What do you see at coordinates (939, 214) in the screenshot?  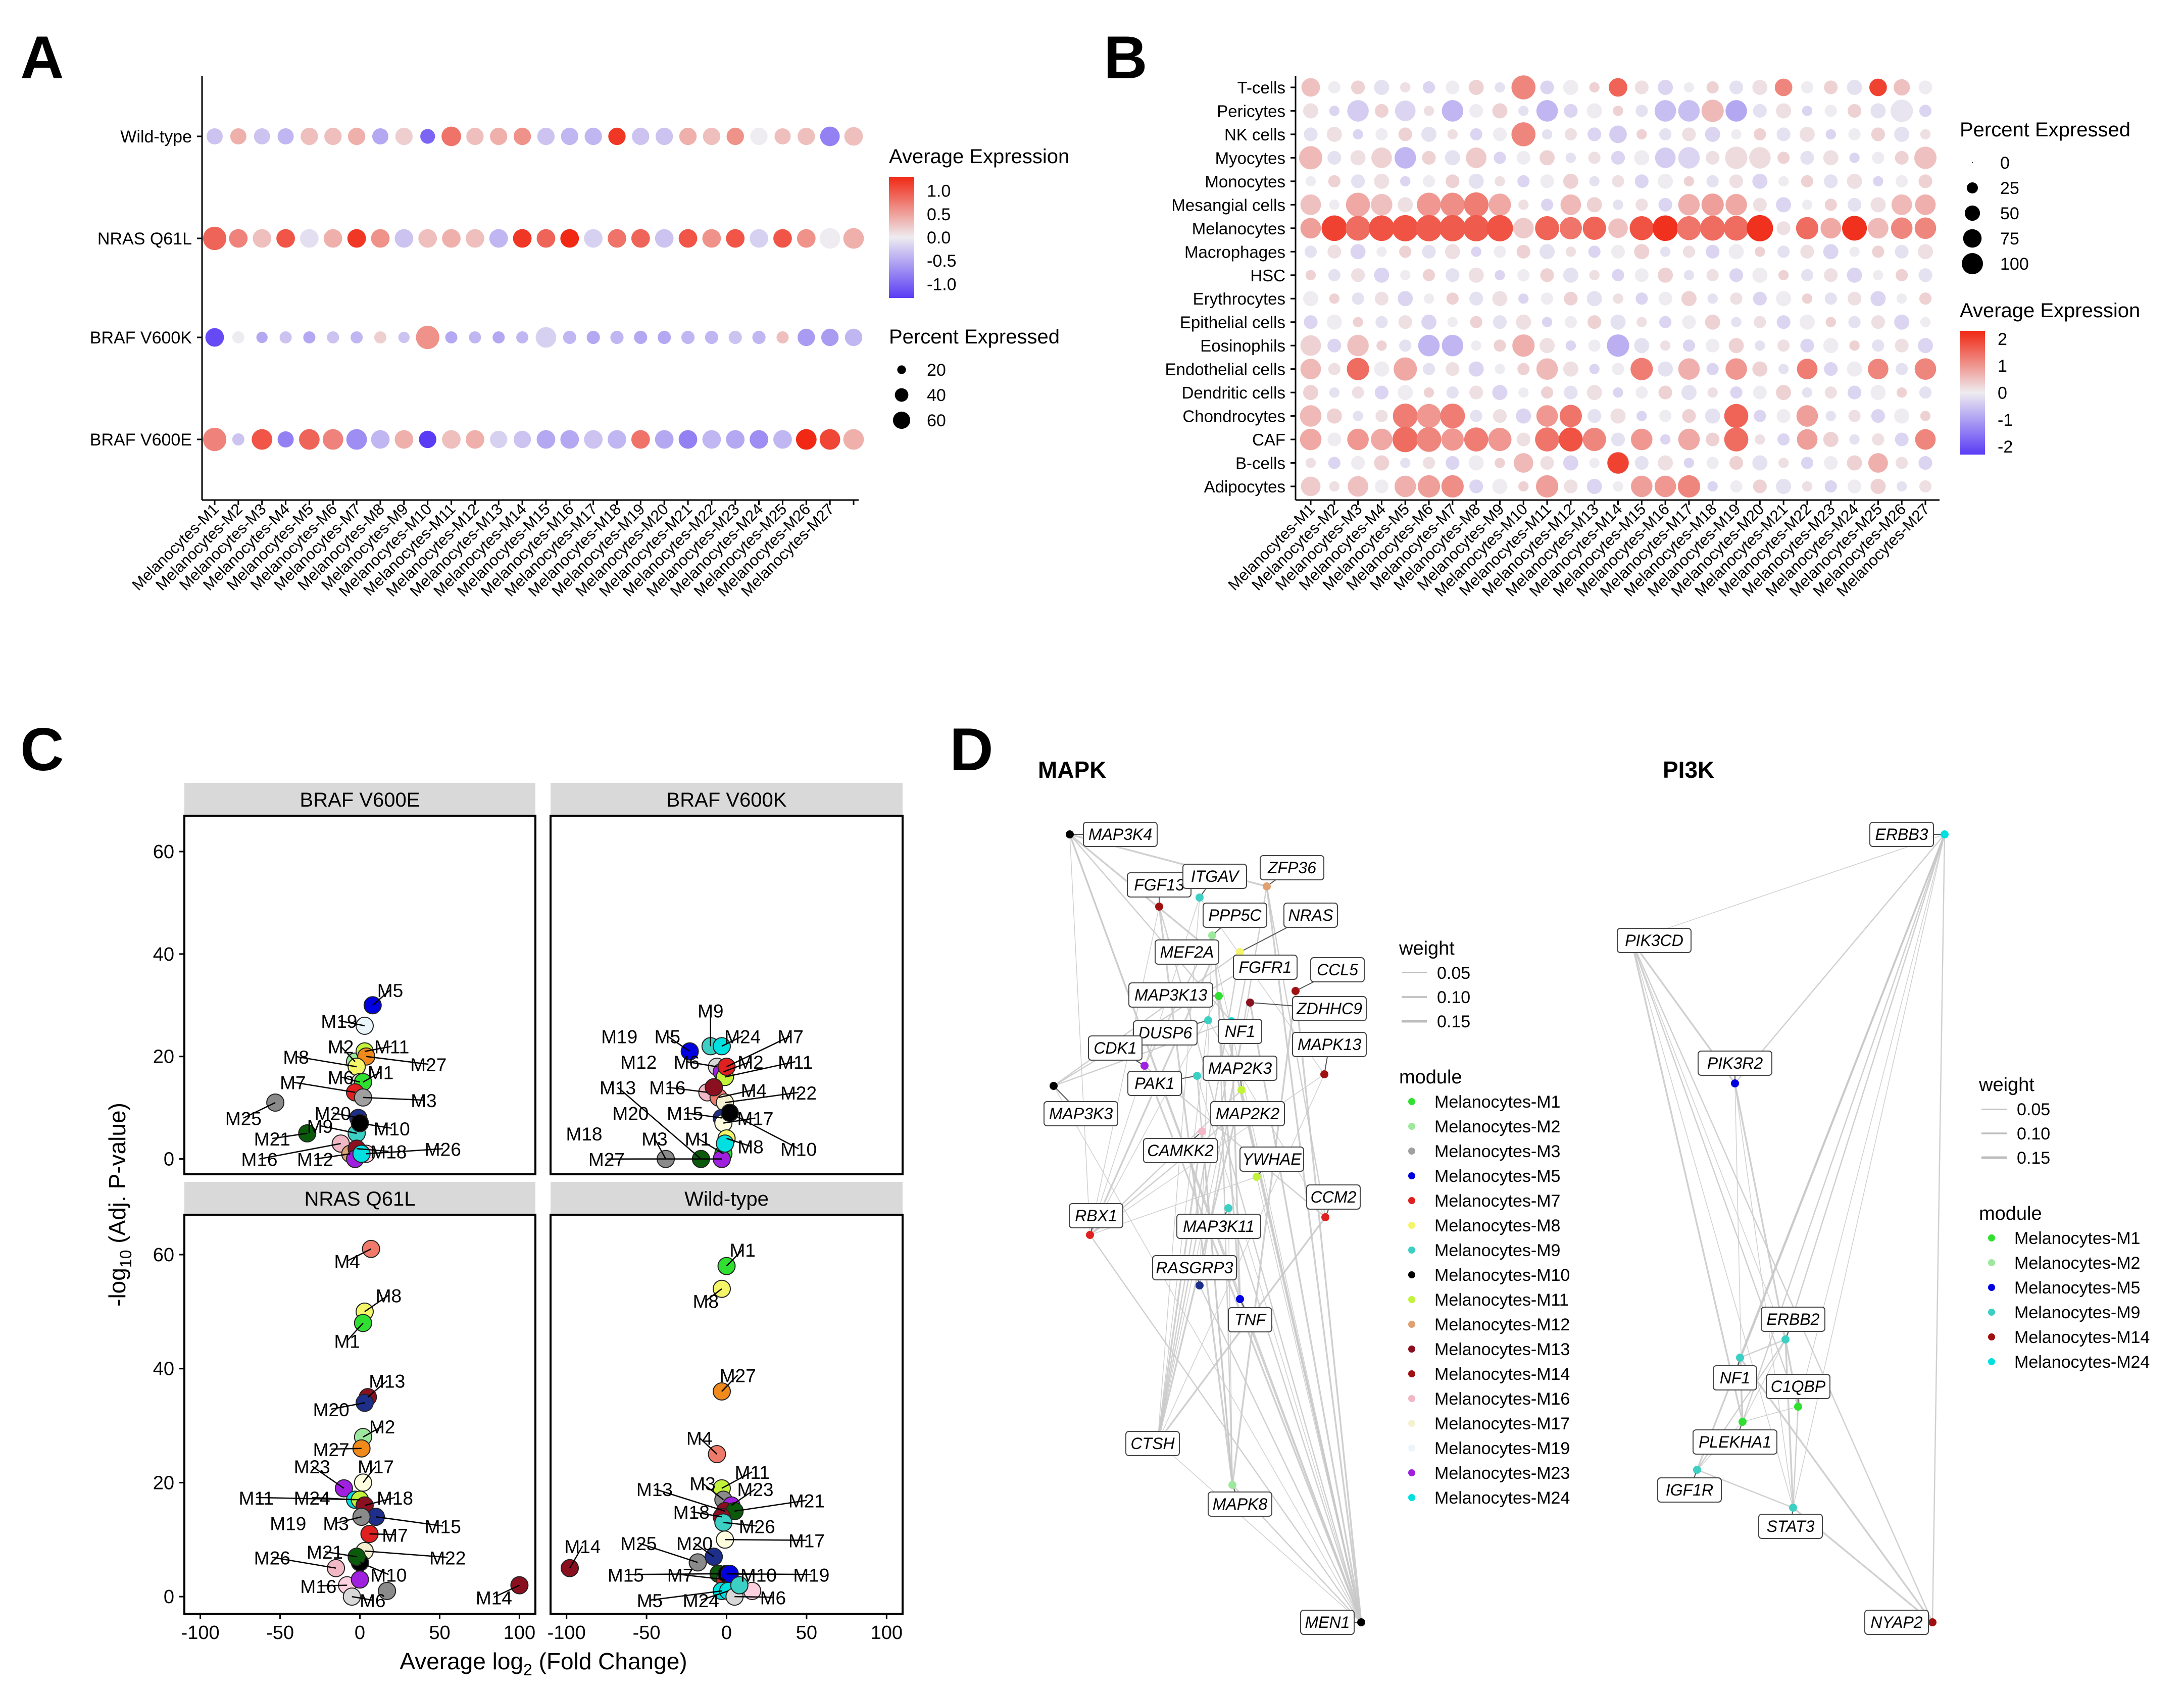 I see `color-tick-label: 0.5` at bounding box center [939, 214].